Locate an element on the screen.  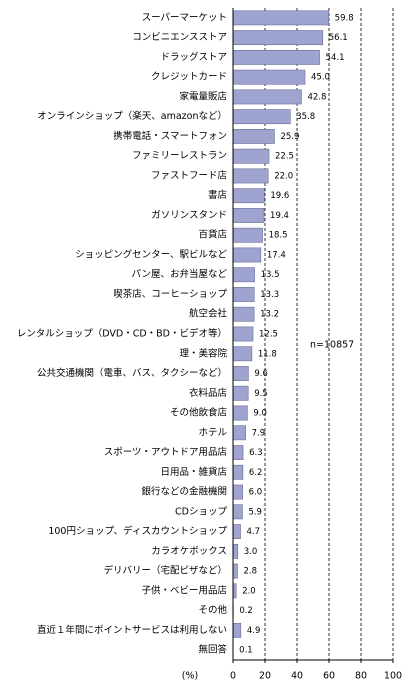
value-label: 19.4 is located at coordinates (279, 216).